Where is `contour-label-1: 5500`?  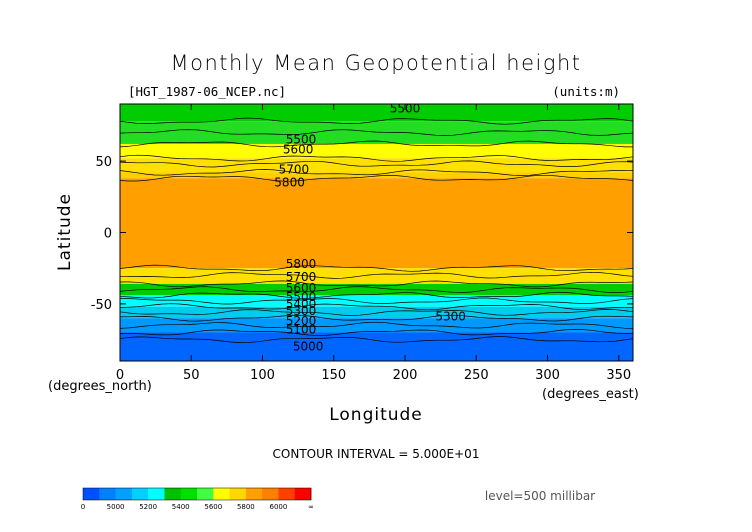 contour-label-1: 5500 is located at coordinates (301, 140).